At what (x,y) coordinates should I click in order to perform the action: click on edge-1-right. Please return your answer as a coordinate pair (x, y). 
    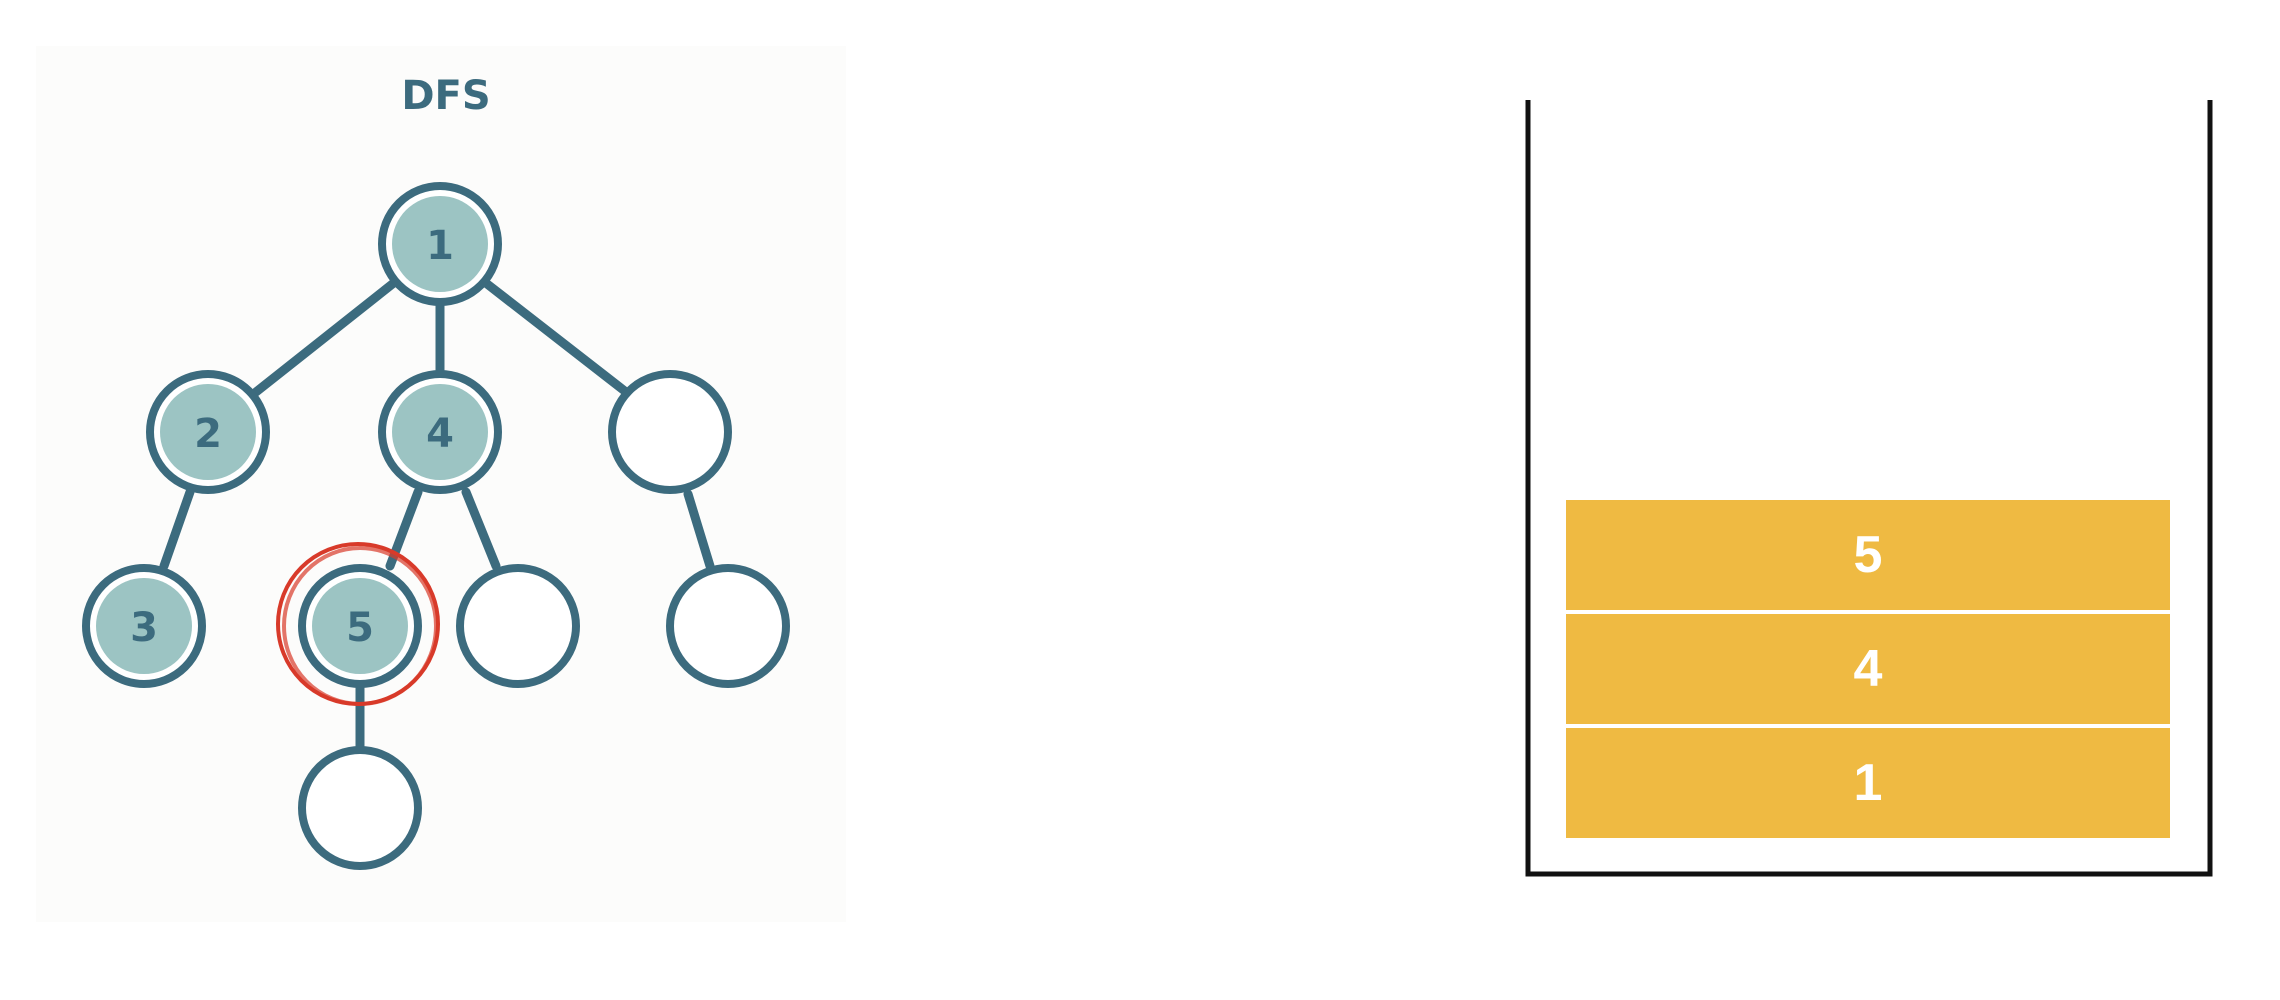
    Looking at the image, I should click on (554, 336).